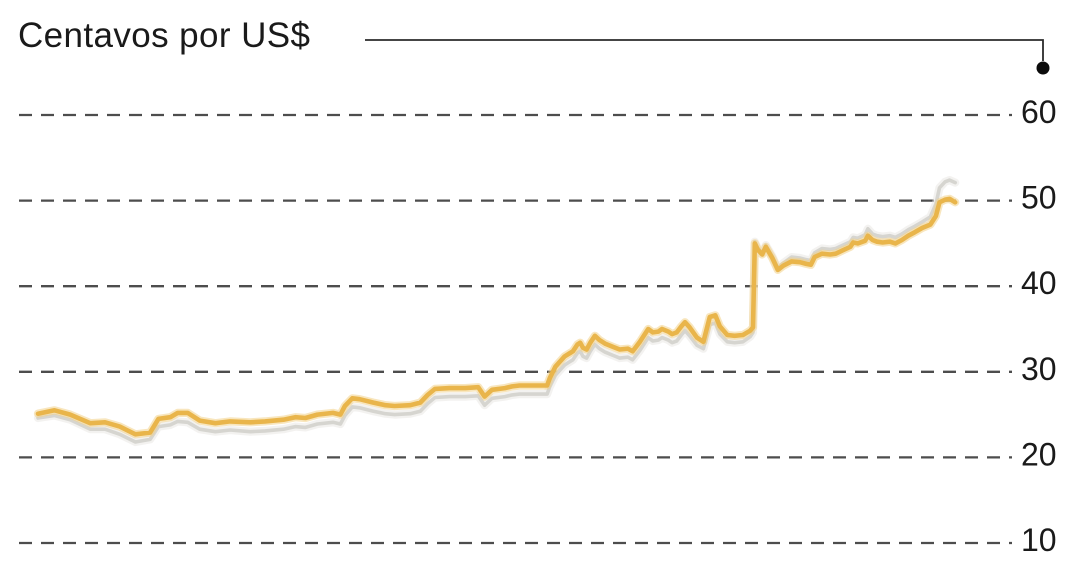 The image size is (1080, 567). What do you see at coordinates (1039, 454) in the screenshot?
I see `y-tick-label-20: 20` at bounding box center [1039, 454].